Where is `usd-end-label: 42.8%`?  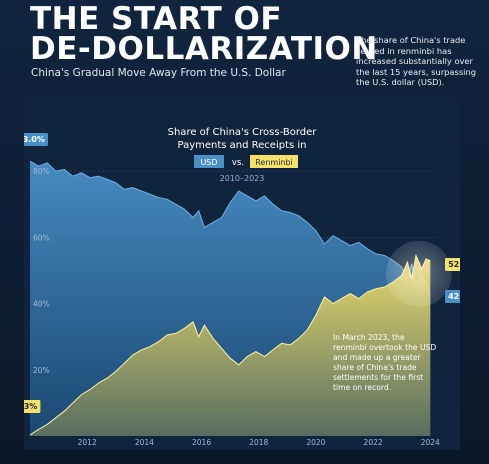 usd-end-label: 42.8% is located at coordinates (454, 296).